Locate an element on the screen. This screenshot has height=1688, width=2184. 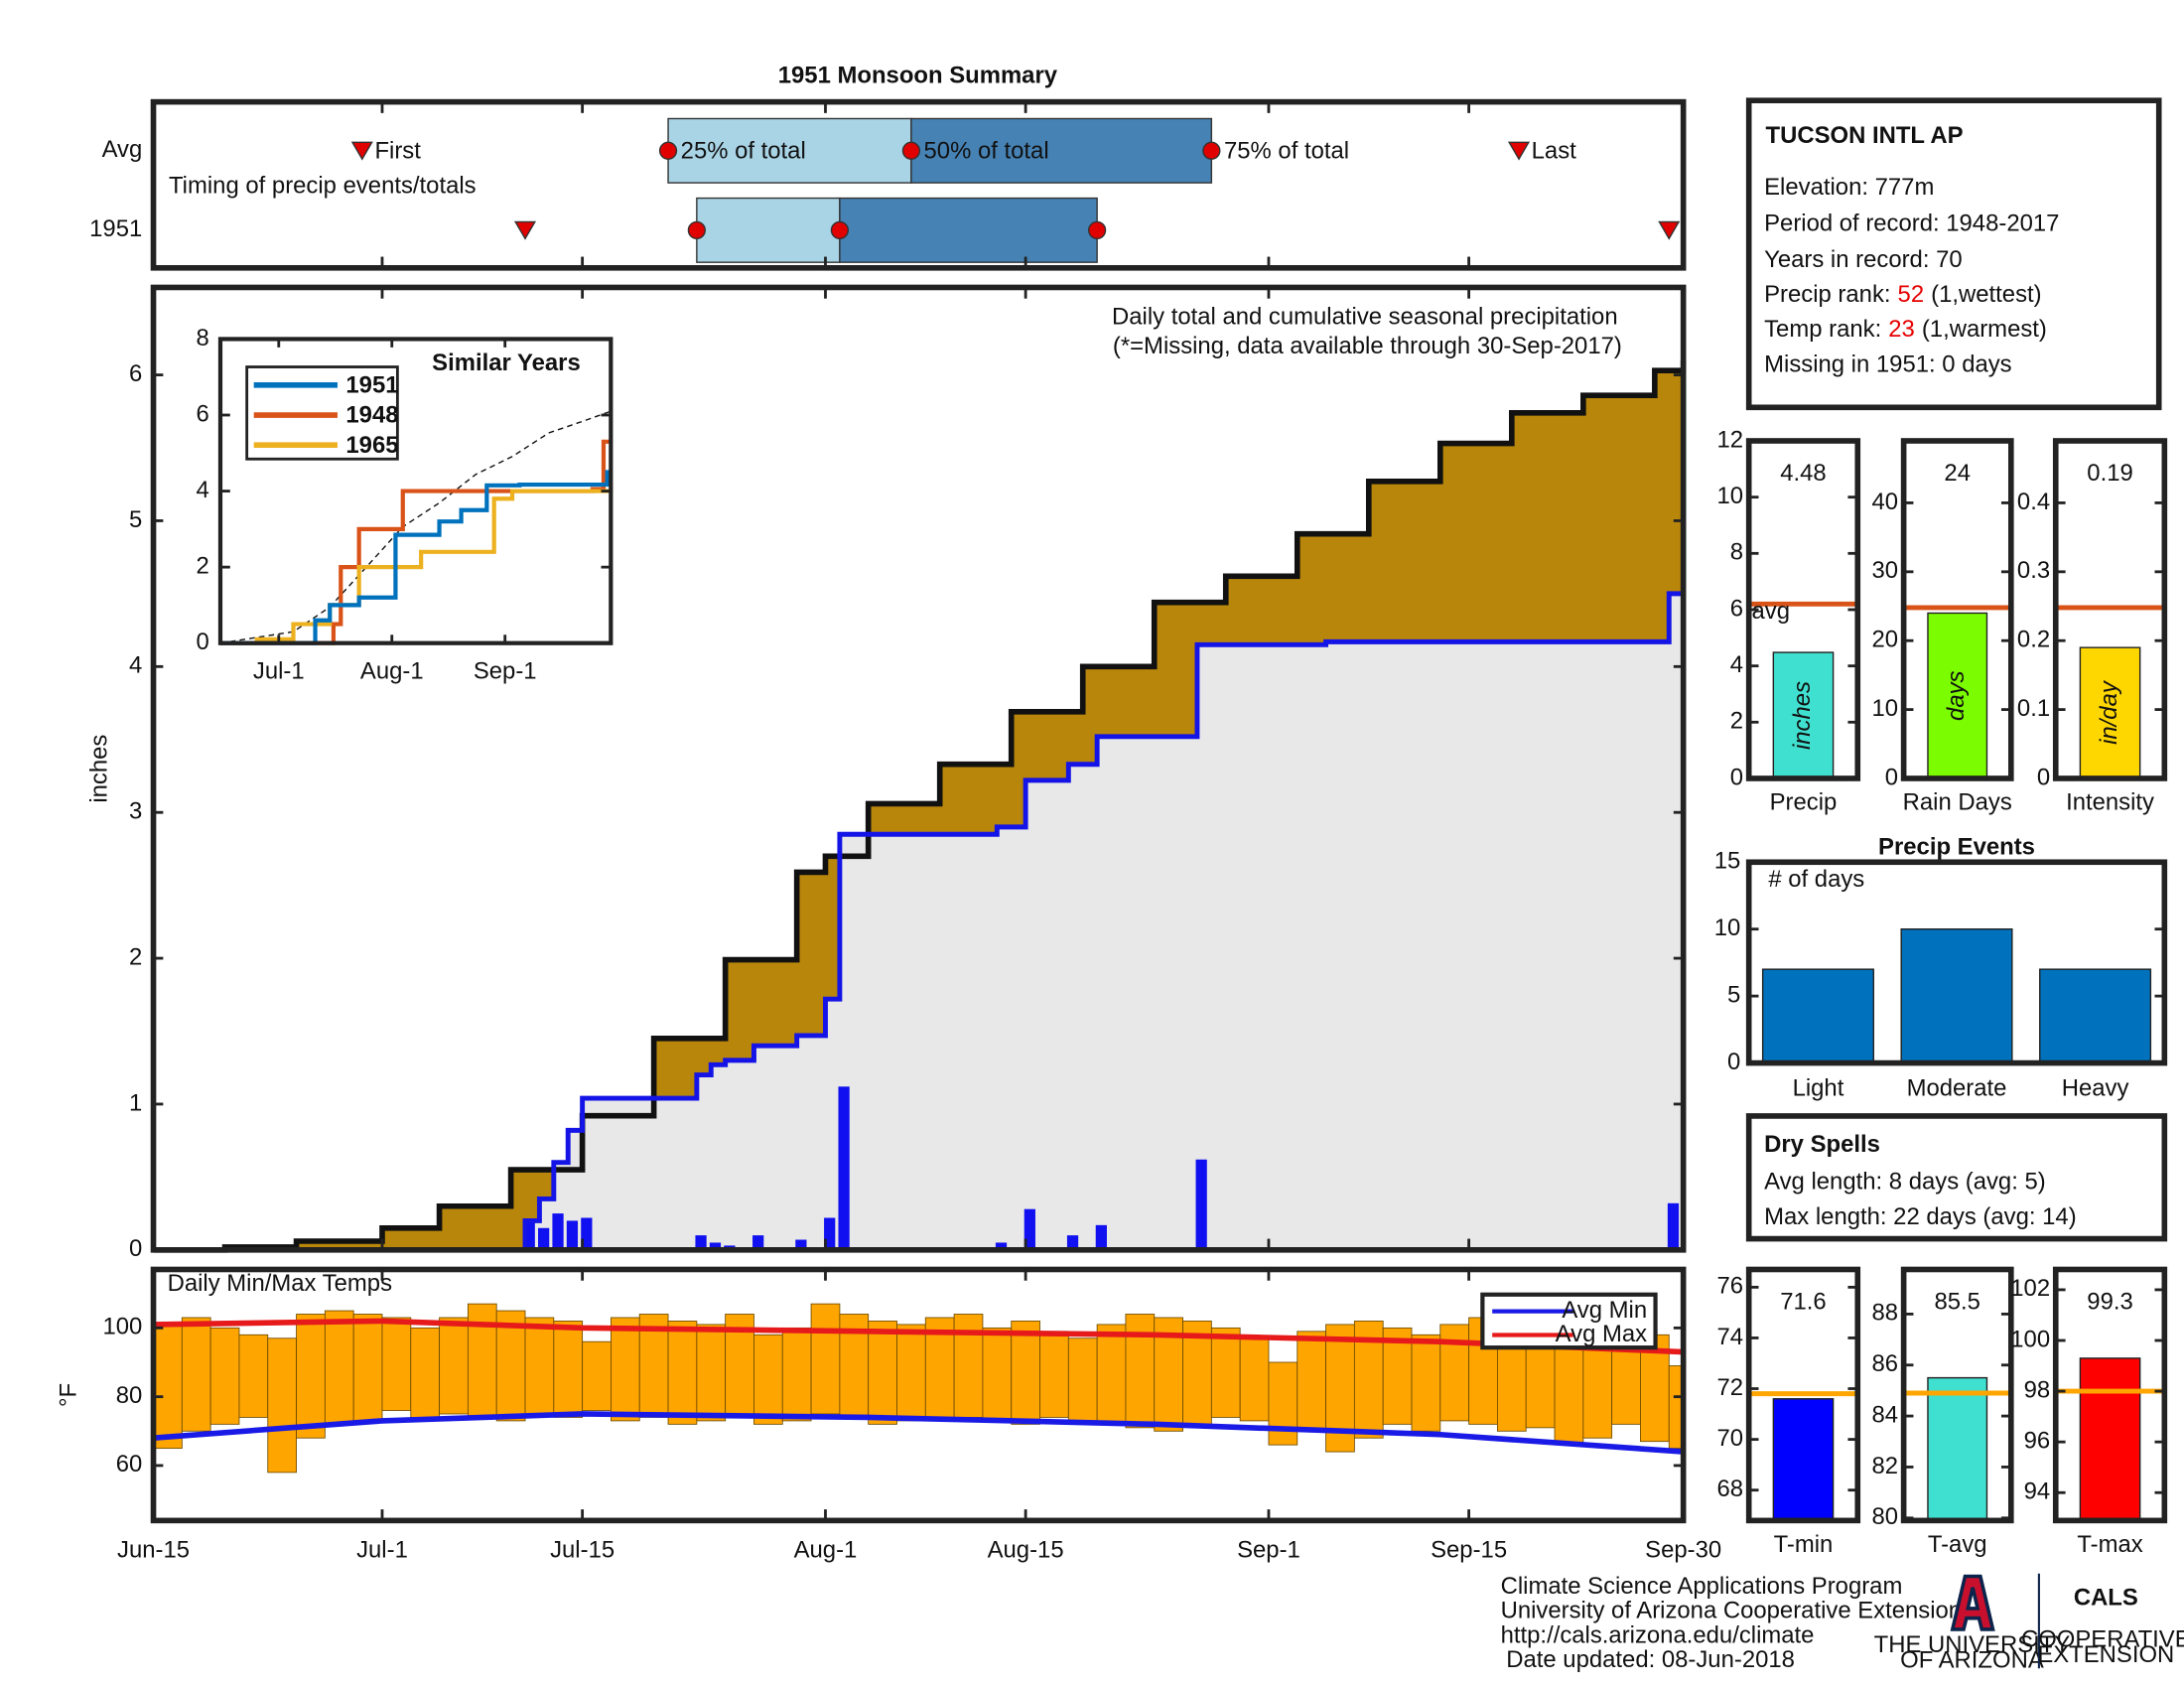
row-label: 1951 is located at coordinates (115, 228).